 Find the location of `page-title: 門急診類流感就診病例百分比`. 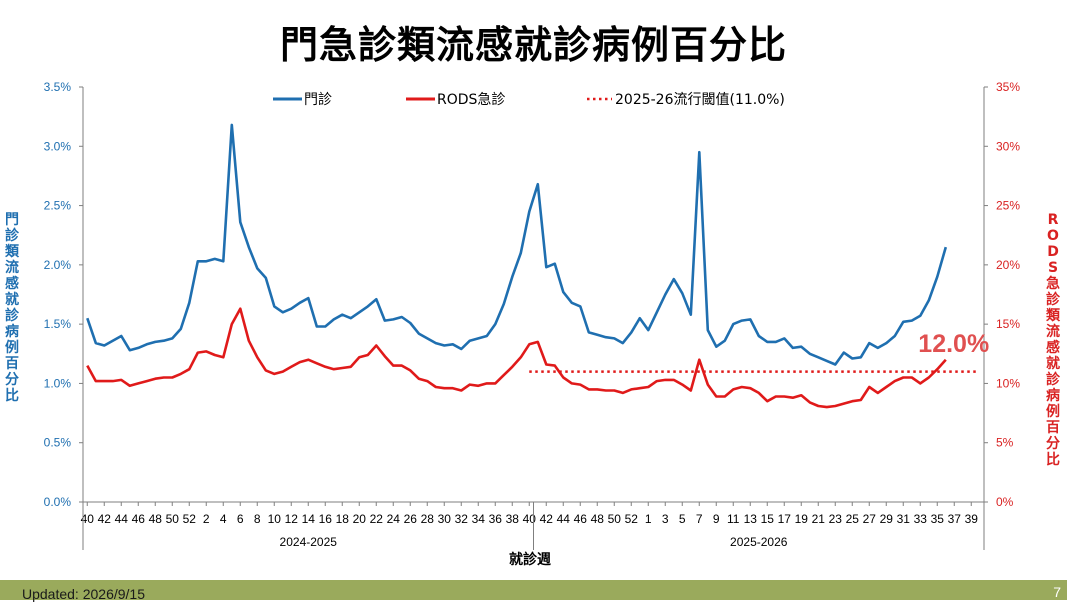

page-title: 門急診類流感就診病例百分比 is located at coordinates (533, 45).